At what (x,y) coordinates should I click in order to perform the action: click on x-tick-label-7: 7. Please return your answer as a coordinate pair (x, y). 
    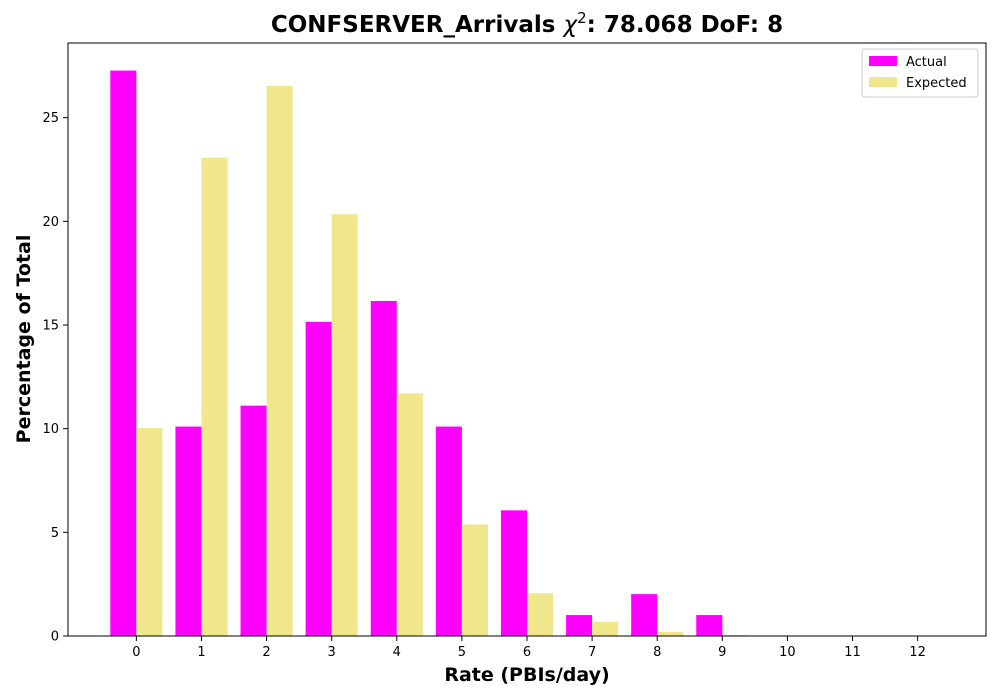
    Looking at the image, I should click on (592, 652).